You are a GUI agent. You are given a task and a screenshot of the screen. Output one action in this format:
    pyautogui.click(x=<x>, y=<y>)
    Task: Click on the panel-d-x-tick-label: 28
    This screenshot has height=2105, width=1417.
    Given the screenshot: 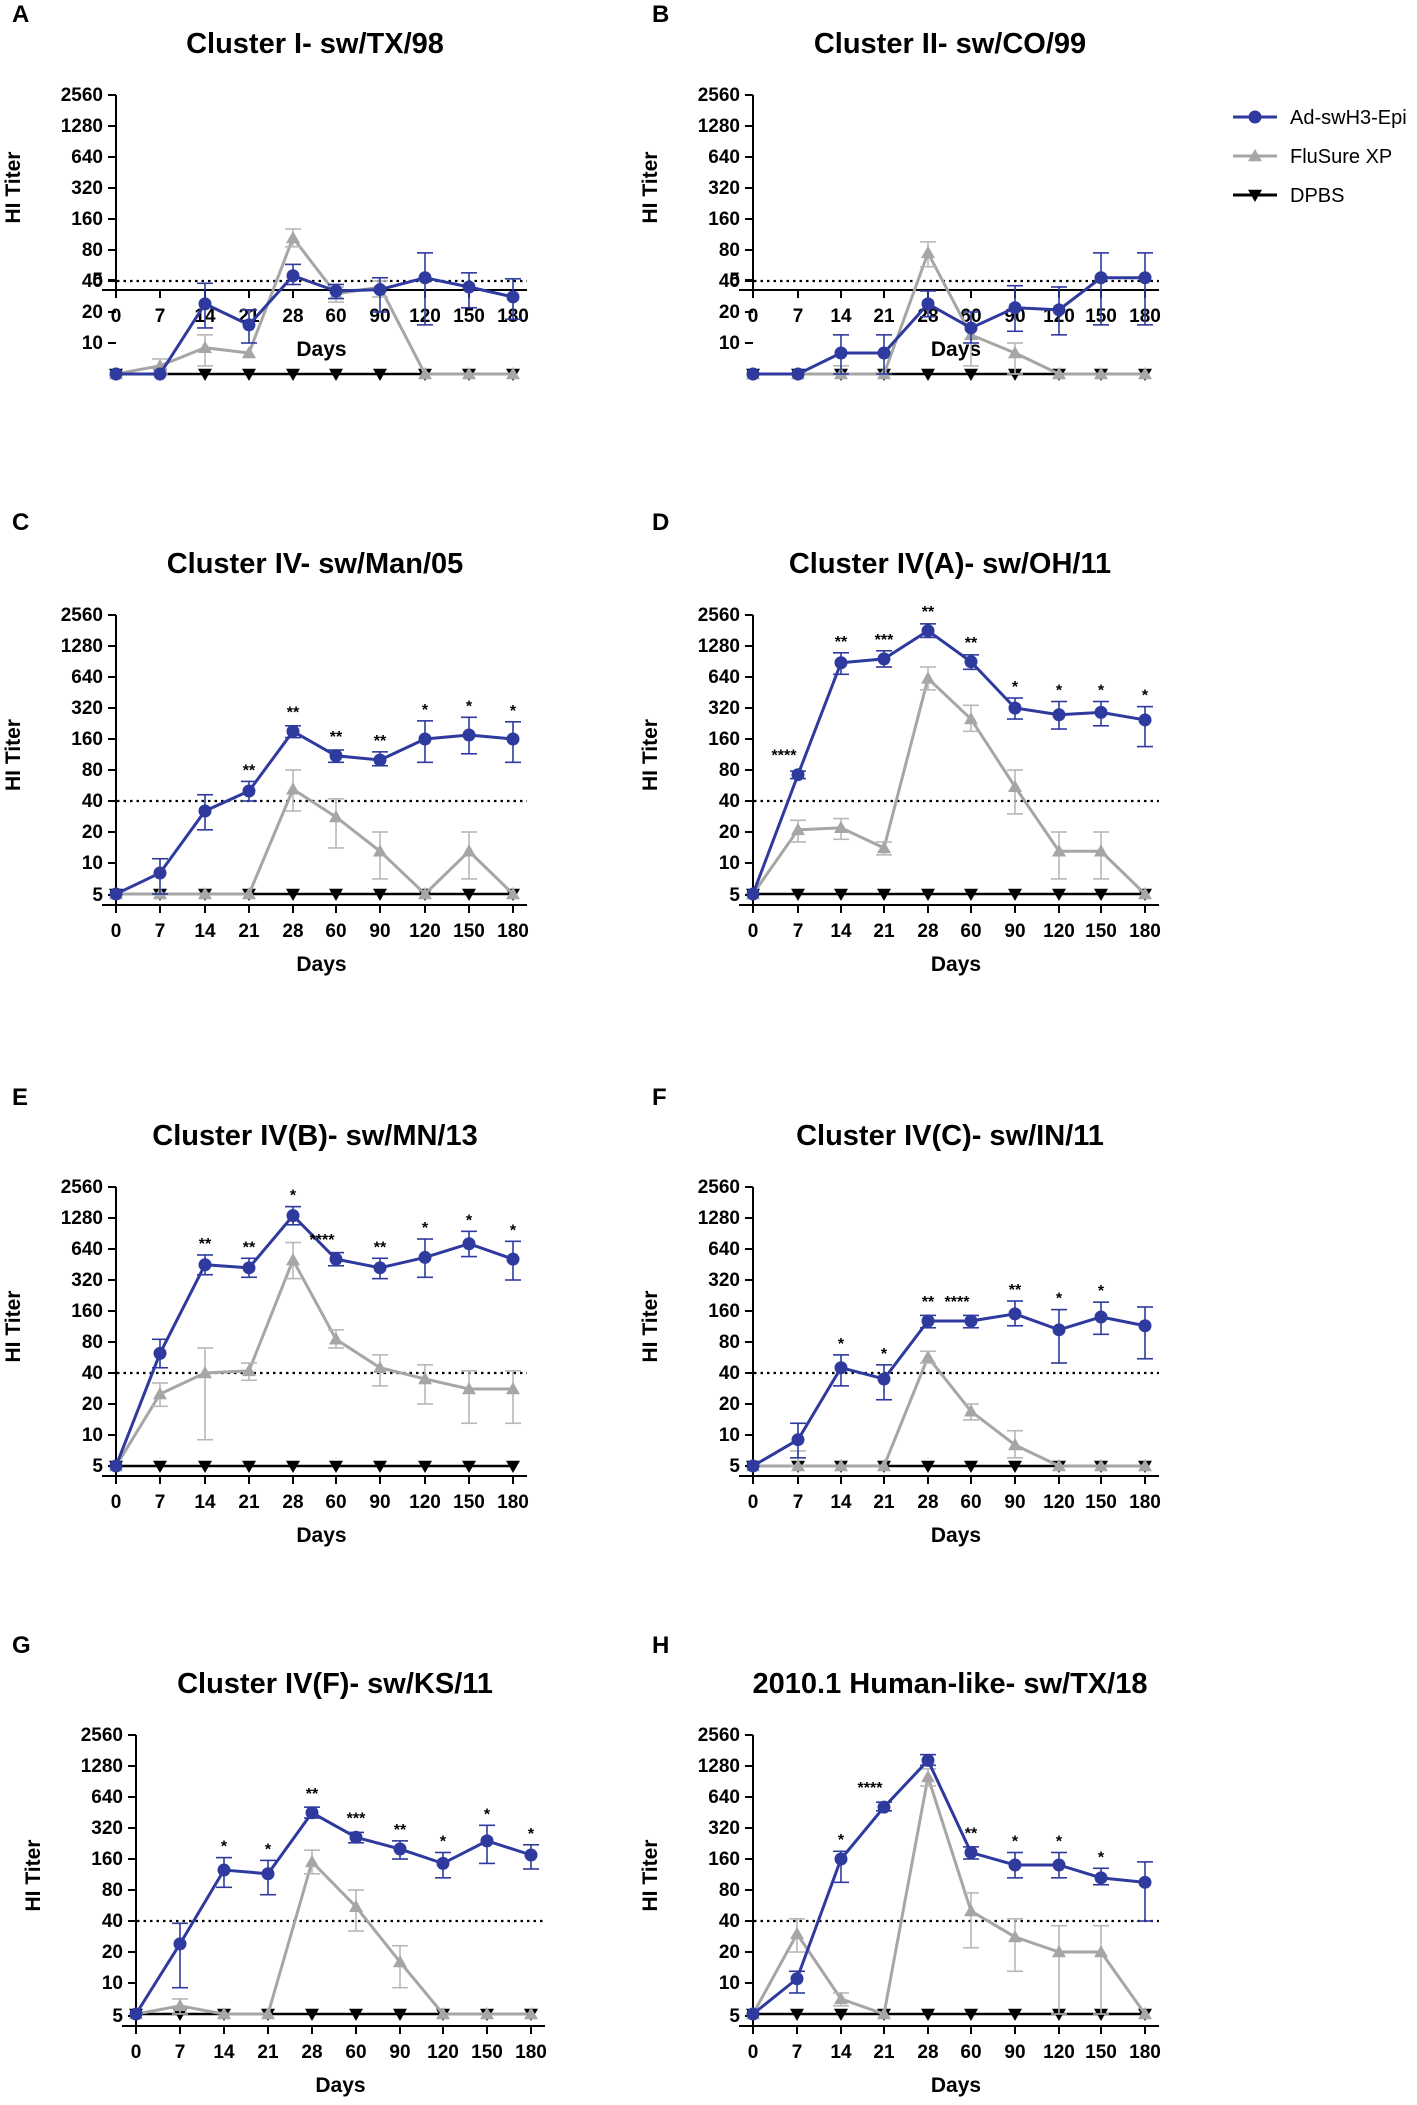 What is the action you would take?
    pyautogui.click(x=927, y=931)
    